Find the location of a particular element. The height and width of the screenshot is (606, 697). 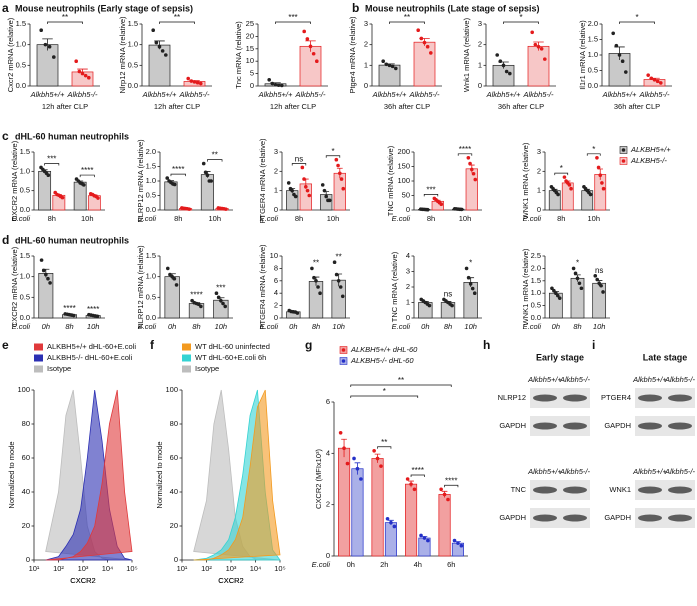

panel-letter: a is located at coordinates (5, 8).